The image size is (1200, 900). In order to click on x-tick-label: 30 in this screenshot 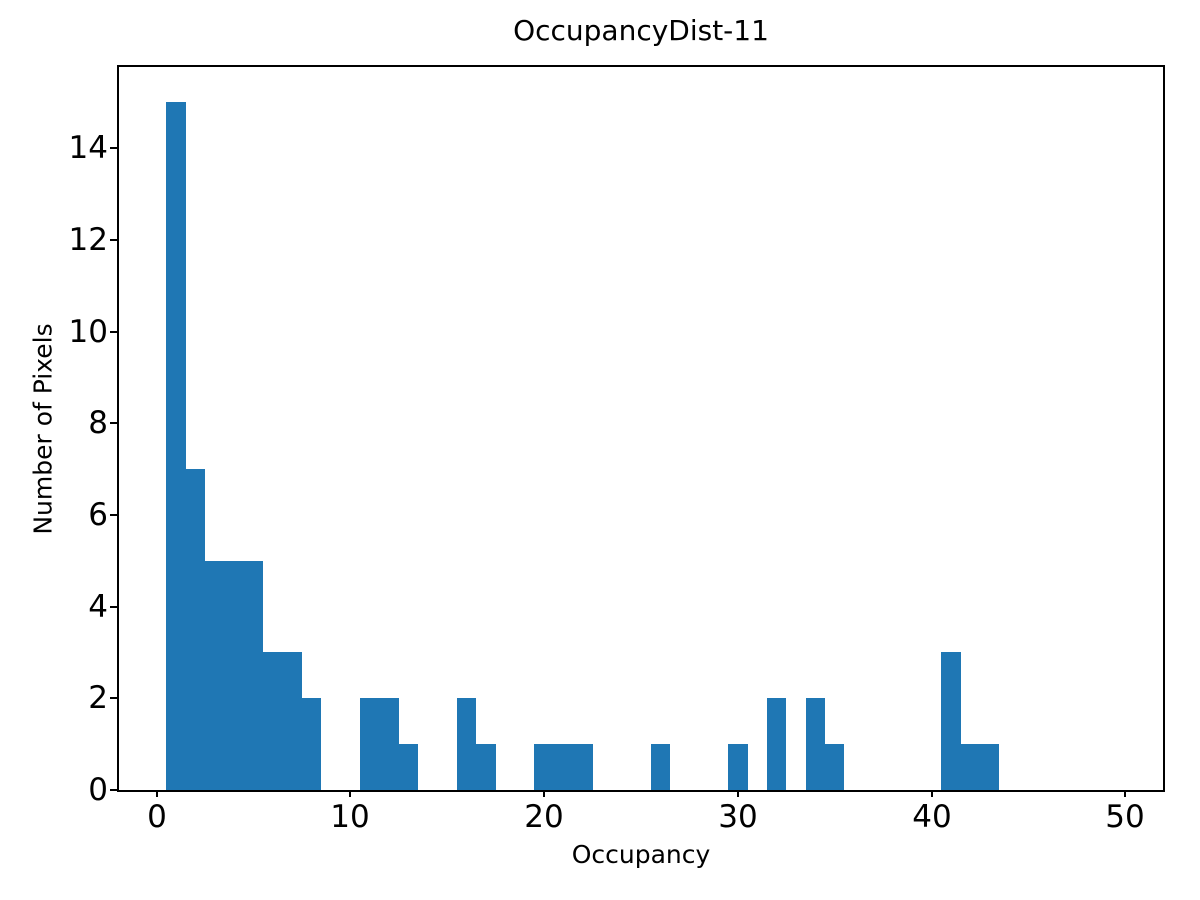, I will do `click(738, 817)`.